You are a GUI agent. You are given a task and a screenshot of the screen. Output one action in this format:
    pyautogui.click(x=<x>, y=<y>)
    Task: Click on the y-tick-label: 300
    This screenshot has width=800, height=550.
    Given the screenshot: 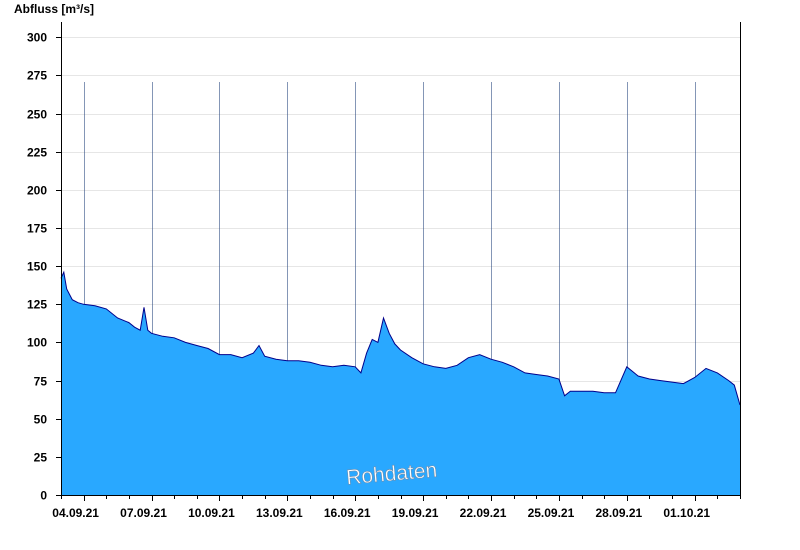 What is the action you would take?
    pyautogui.click(x=37, y=38)
    